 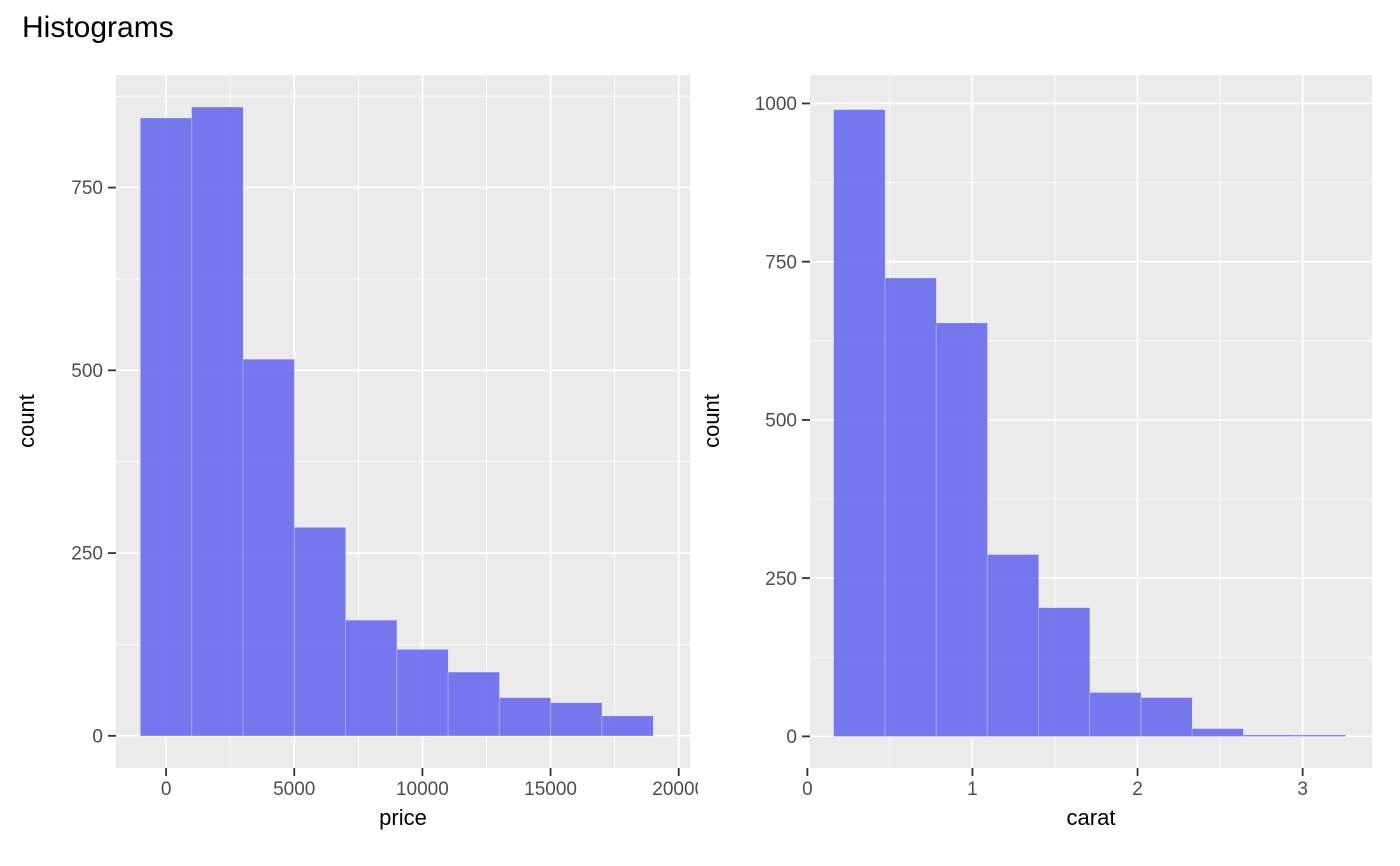 What do you see at coordinates (550, 789) in the screenshot?
I see `x-tick-label: 15000` at bounding box center [550, 789].